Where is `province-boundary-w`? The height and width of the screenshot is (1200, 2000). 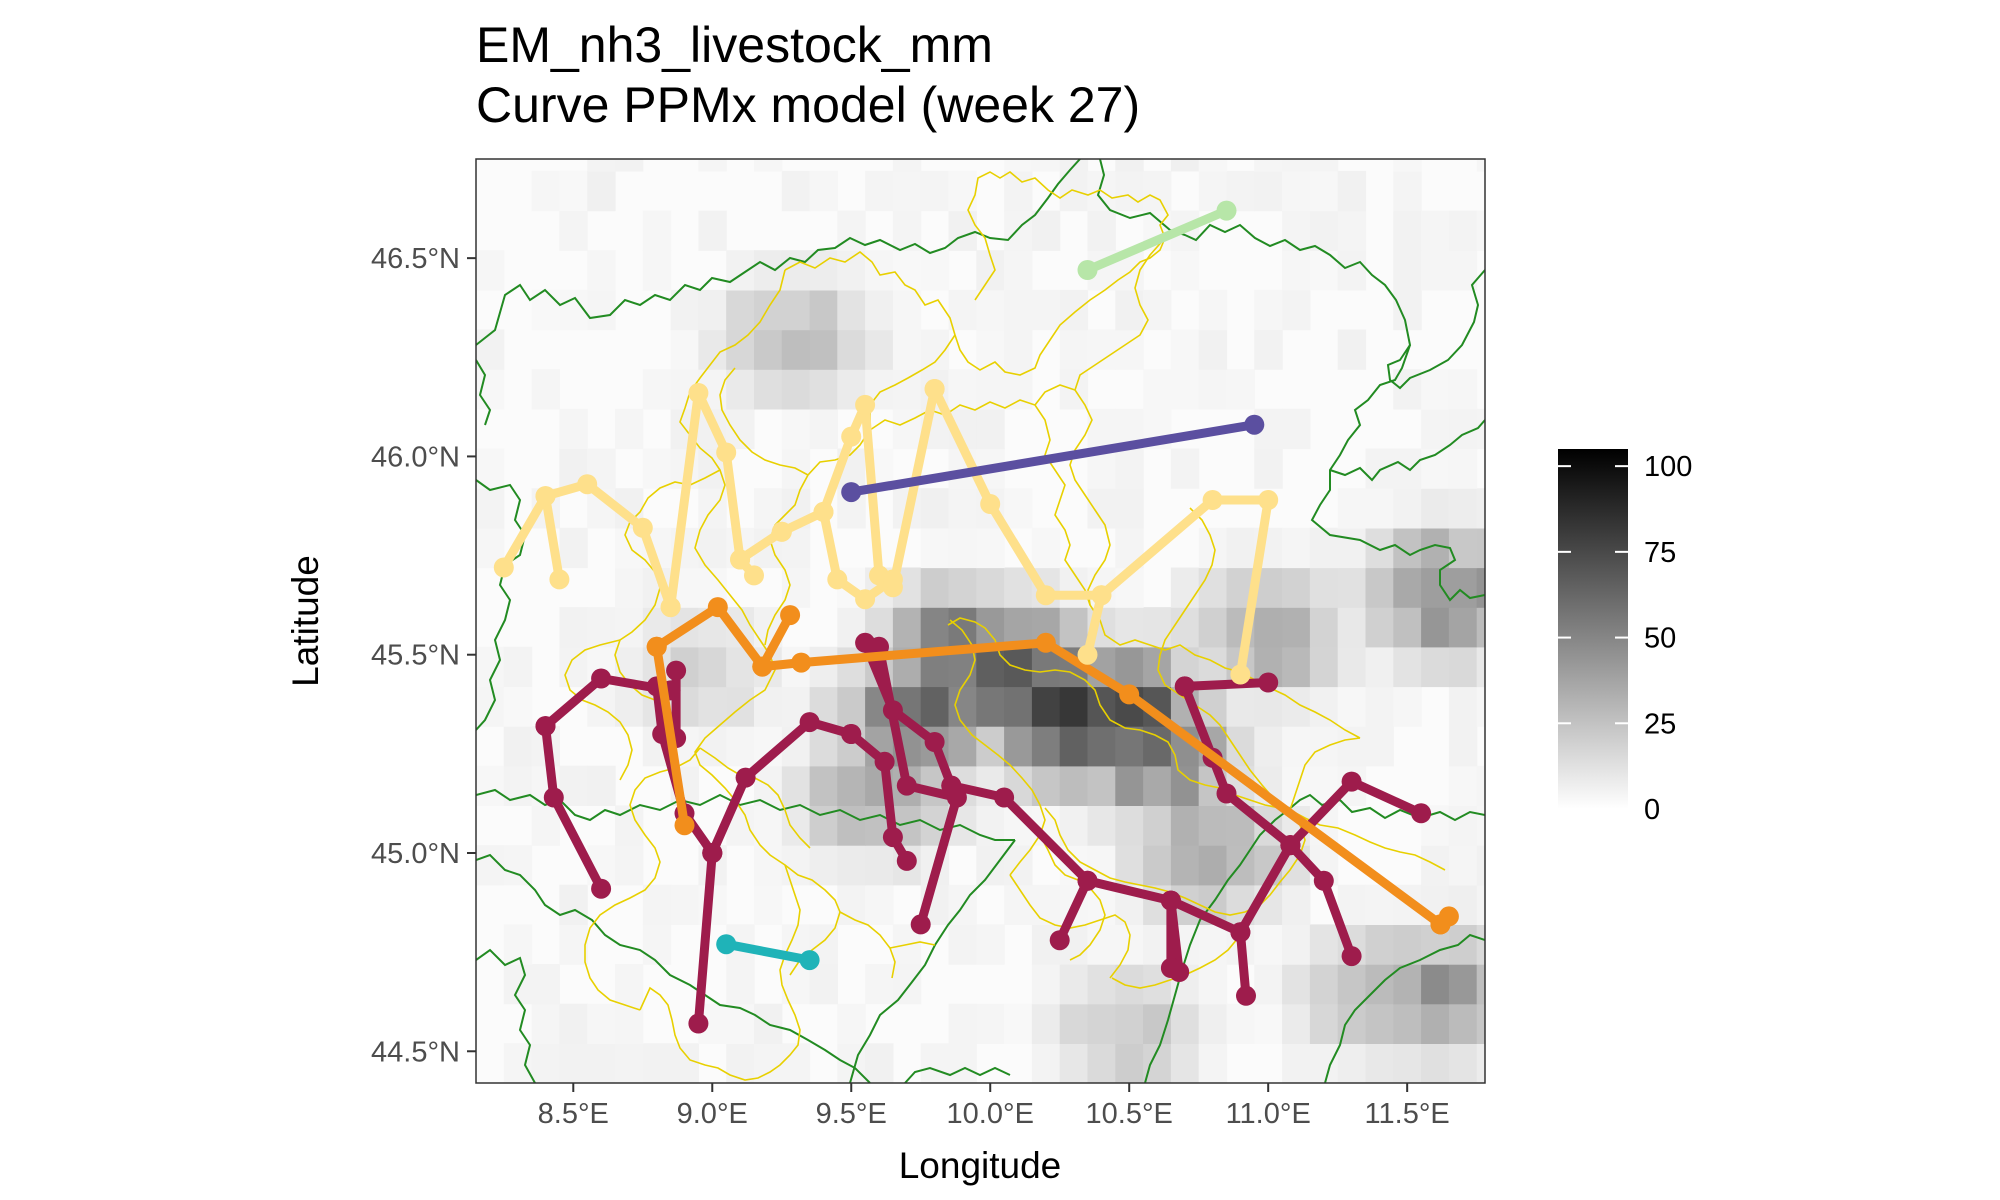
province-boundary-w is located at coordinates (1070, 926).